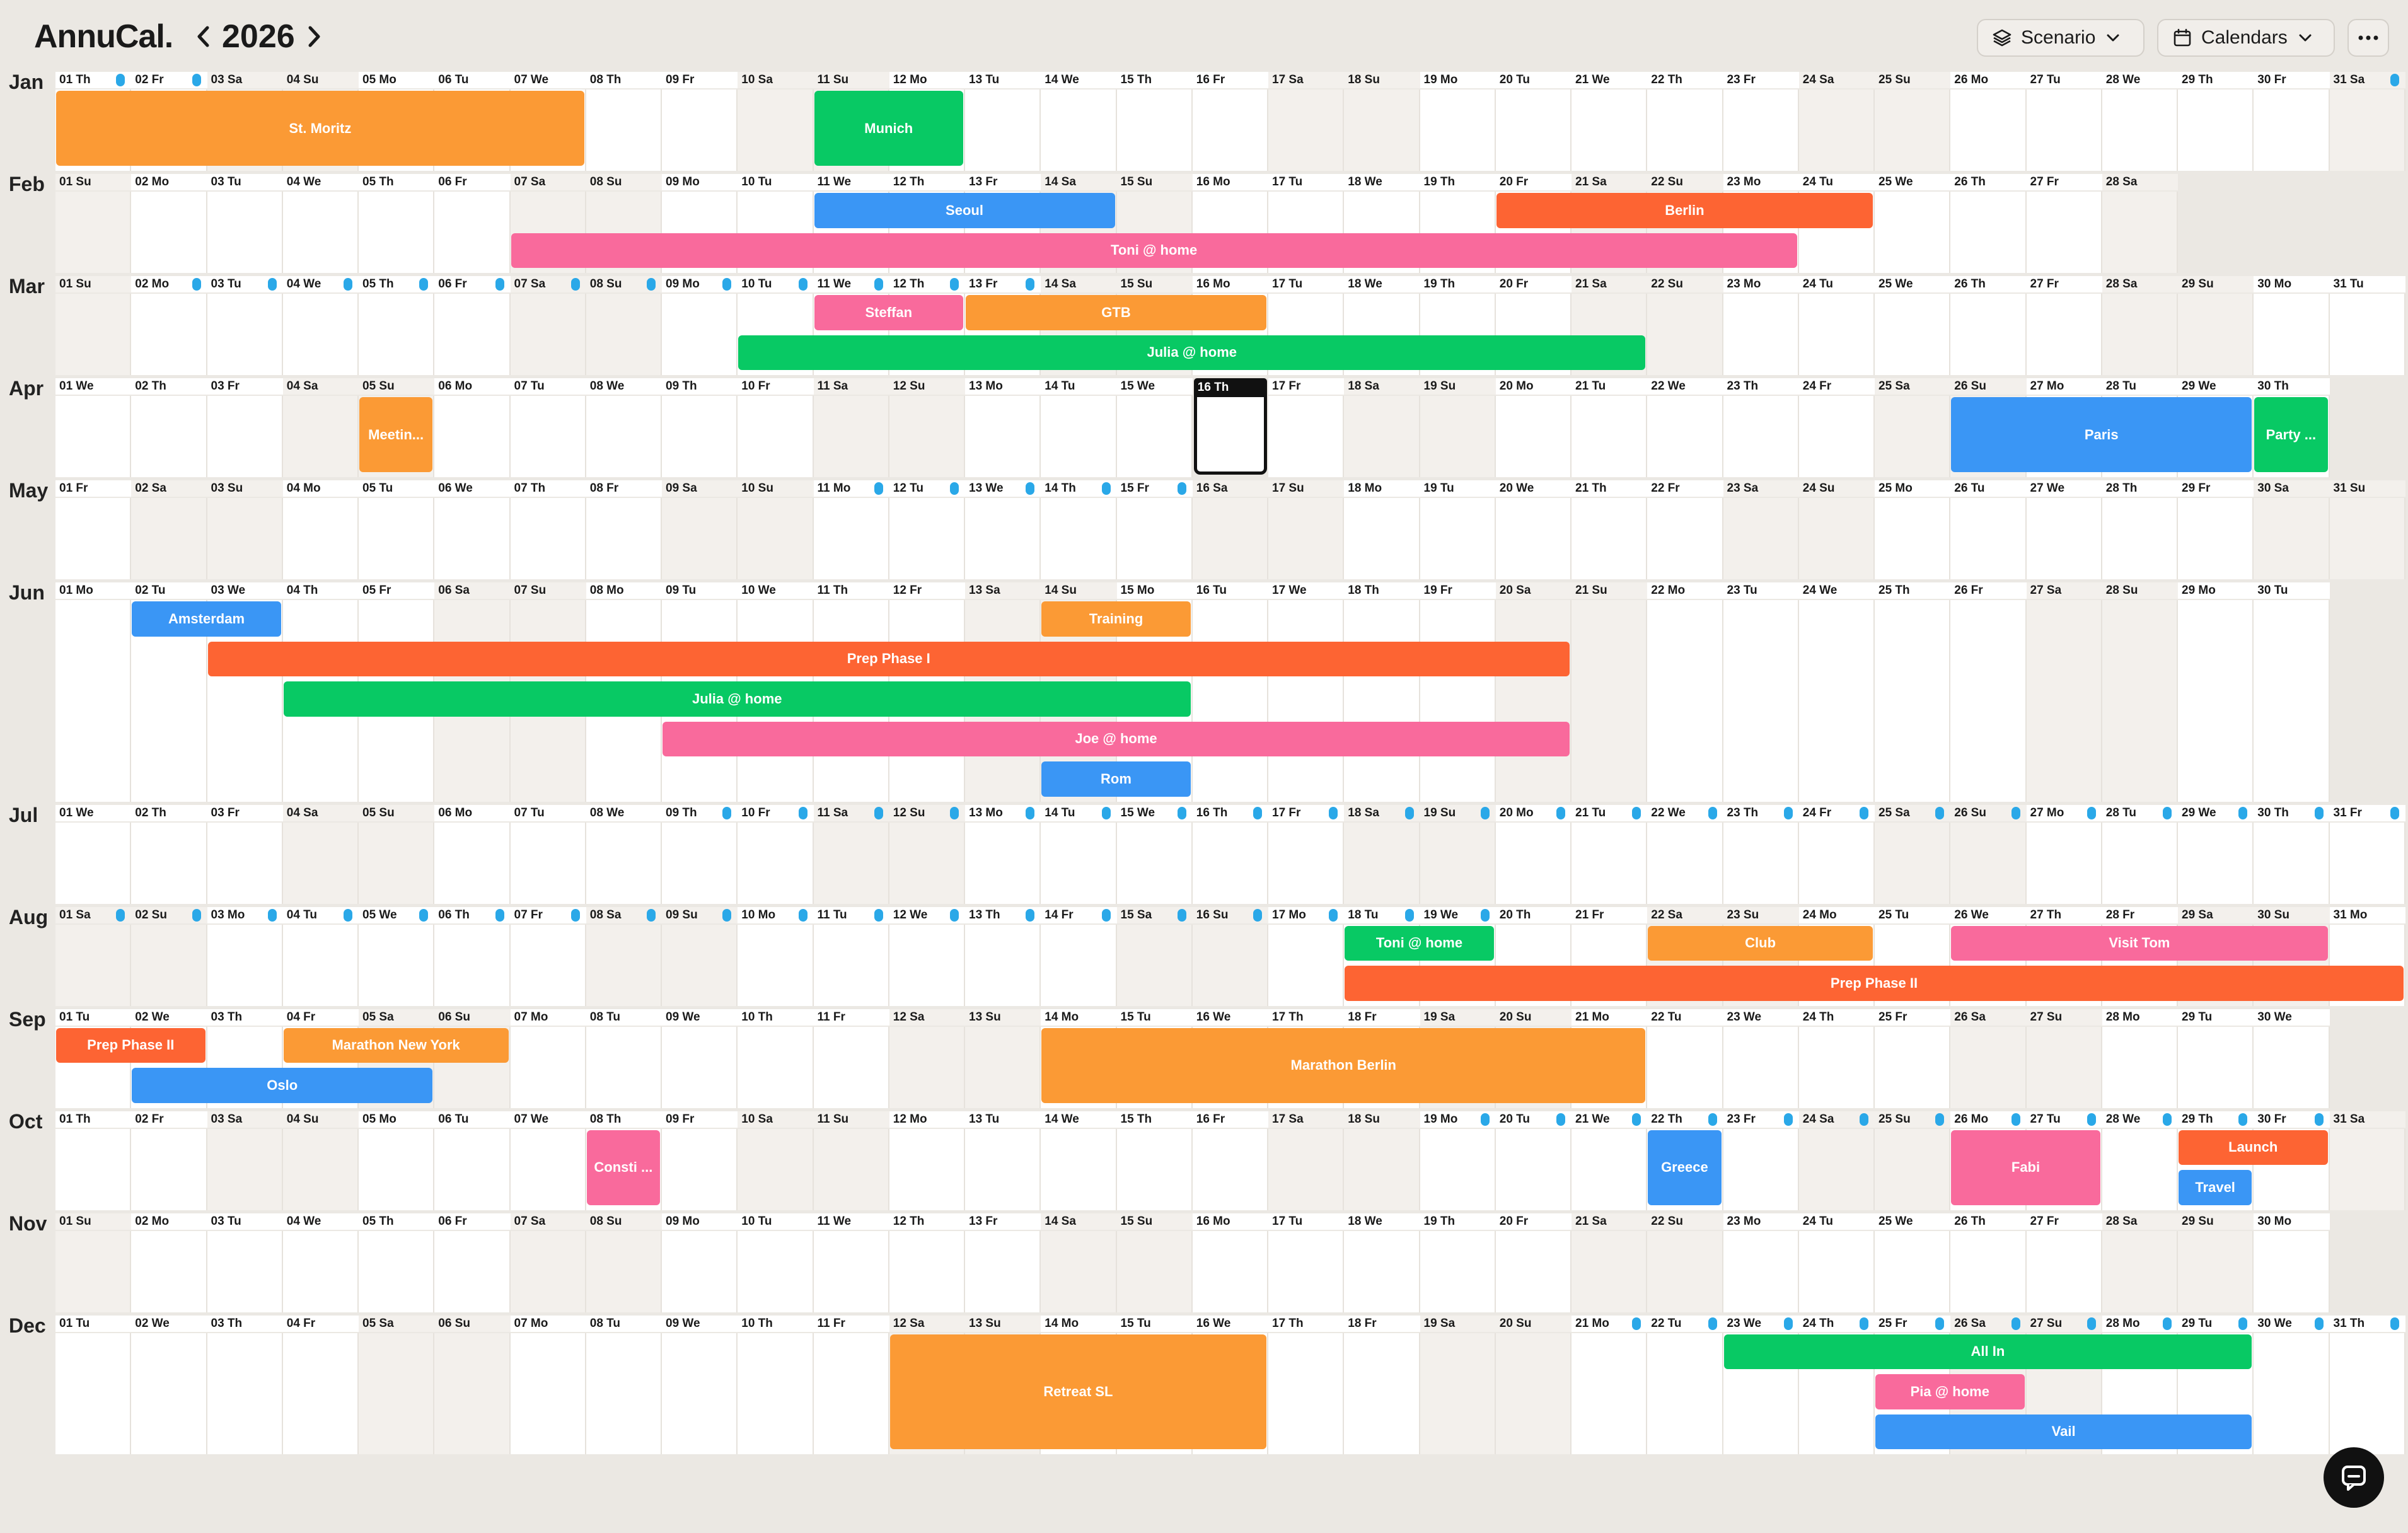 This screenshot has width=2408, height=1533. Describe the element at coordinates (1419, 943) in the screenshot. I see `event-bar: Toni @ home` at that location.